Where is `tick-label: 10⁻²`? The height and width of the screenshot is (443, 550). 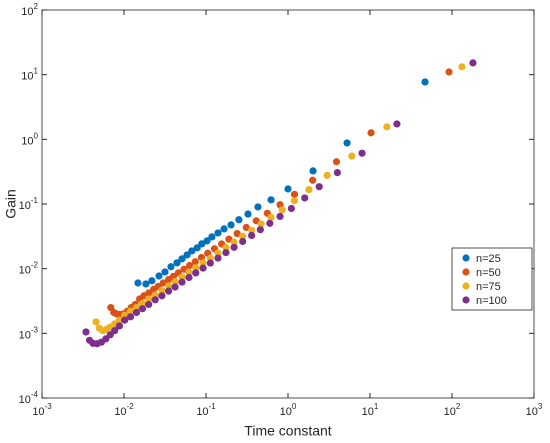 tick-label: 10⁻² is located at coordinates (29, 269).